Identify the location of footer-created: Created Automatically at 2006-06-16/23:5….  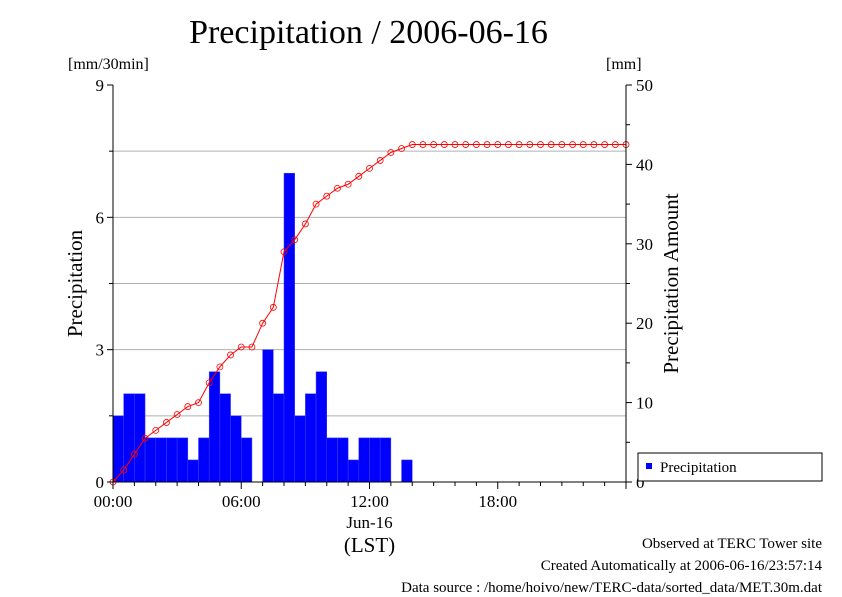
(681, 566).